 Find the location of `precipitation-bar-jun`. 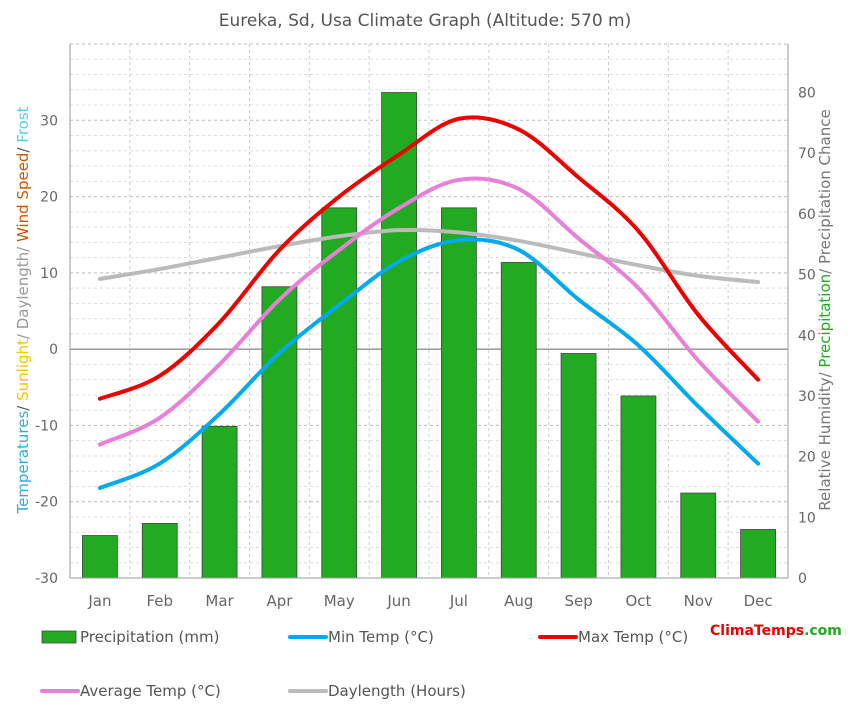

precipitation-bar-jun is located at coordinates (399, 335).